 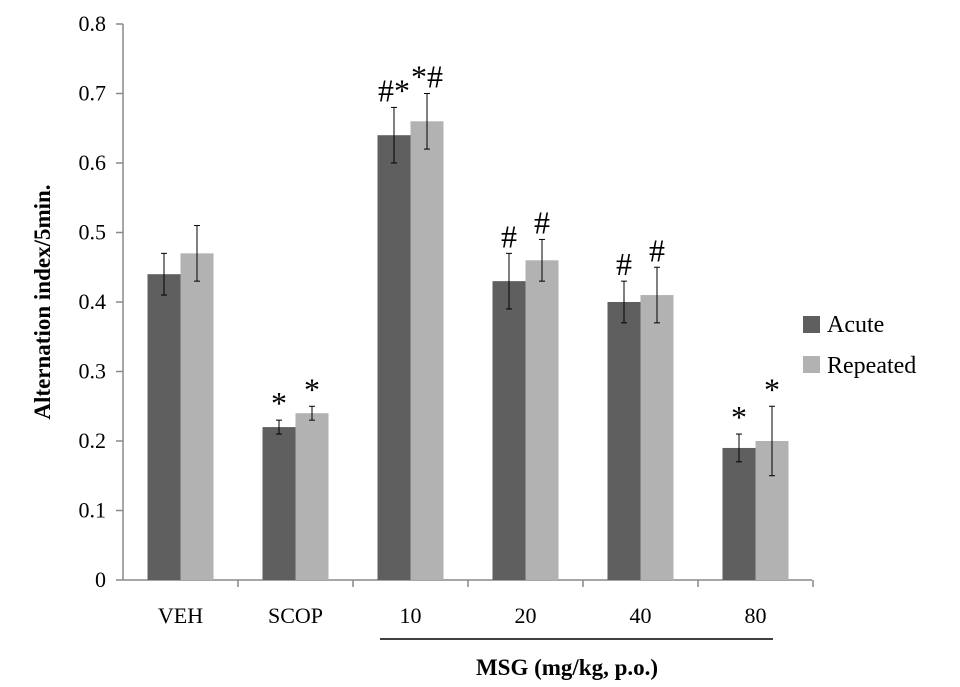 What do you see at coordinates (394, 90) in the screenshot?
I see `significance-mark: #*` at bounding box center [394, 90].